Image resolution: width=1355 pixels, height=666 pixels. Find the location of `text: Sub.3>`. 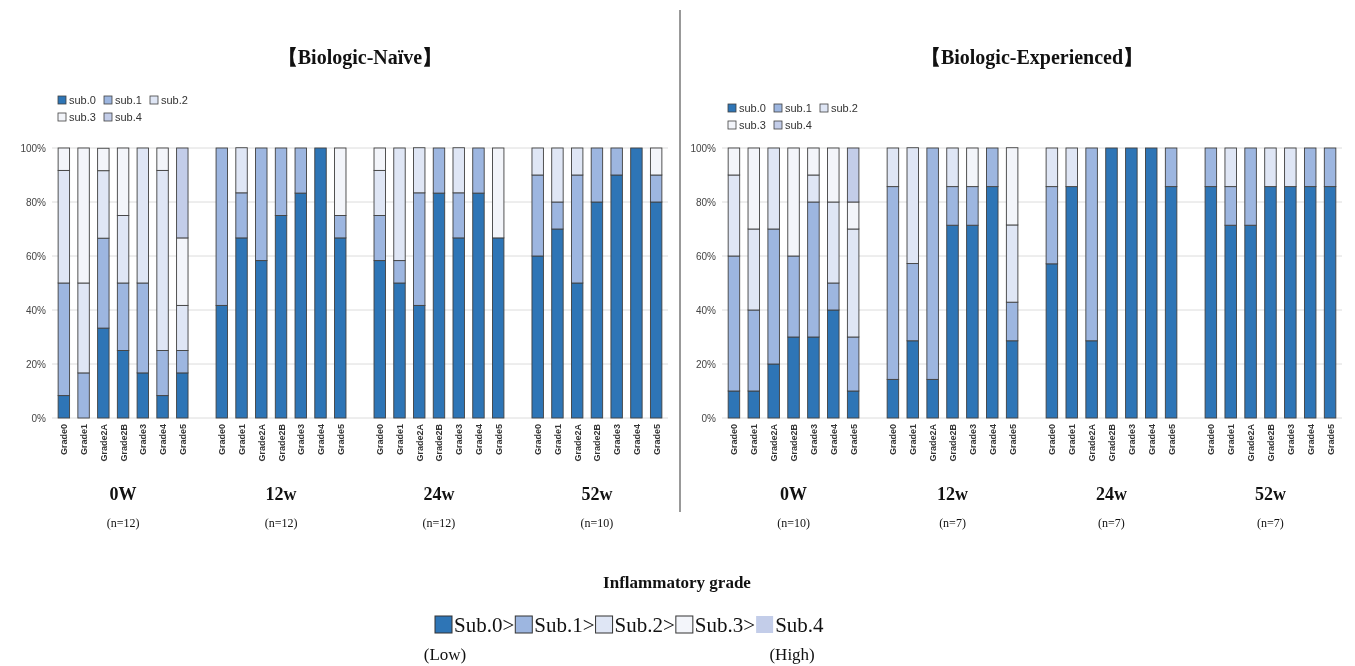

text: Sub.3> is located at coordinates (725, 625).